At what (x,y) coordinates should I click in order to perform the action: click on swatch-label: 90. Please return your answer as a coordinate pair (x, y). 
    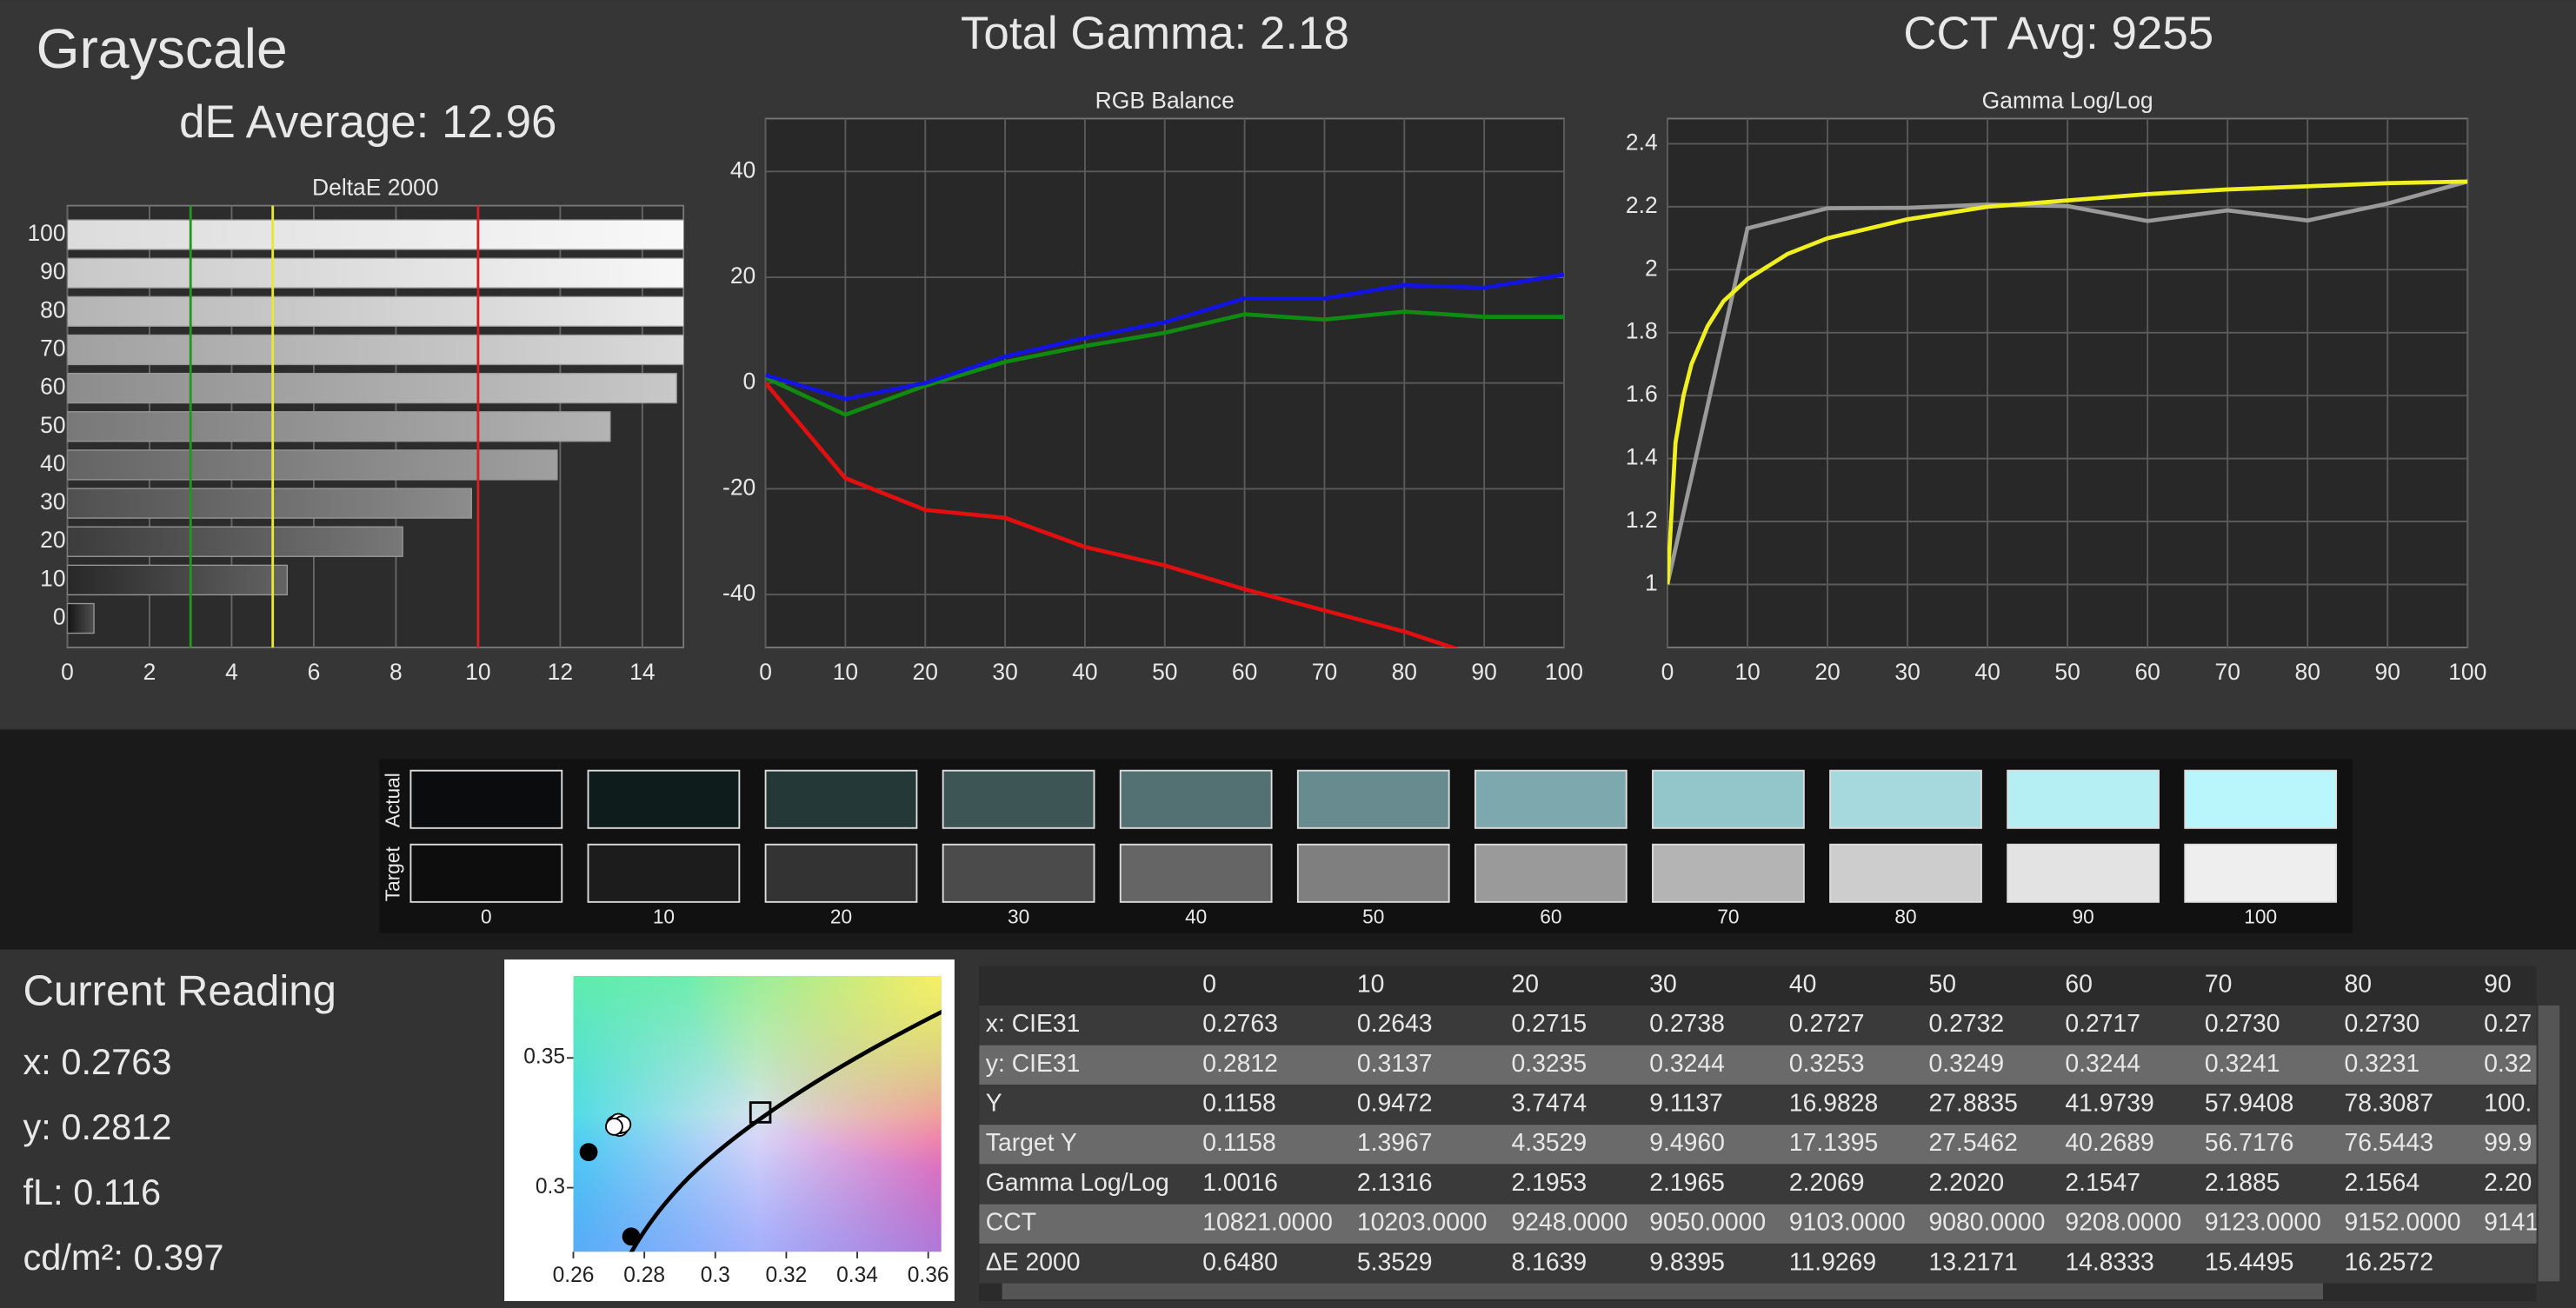
    Looking at the image, I should click on (2082, 917).